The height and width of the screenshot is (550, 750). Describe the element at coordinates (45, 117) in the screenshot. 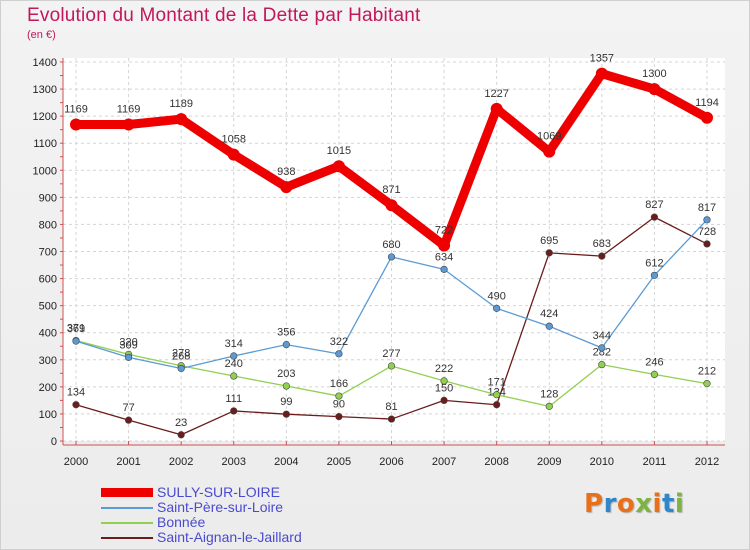

I see `y-tick-label: 1200` at that location.